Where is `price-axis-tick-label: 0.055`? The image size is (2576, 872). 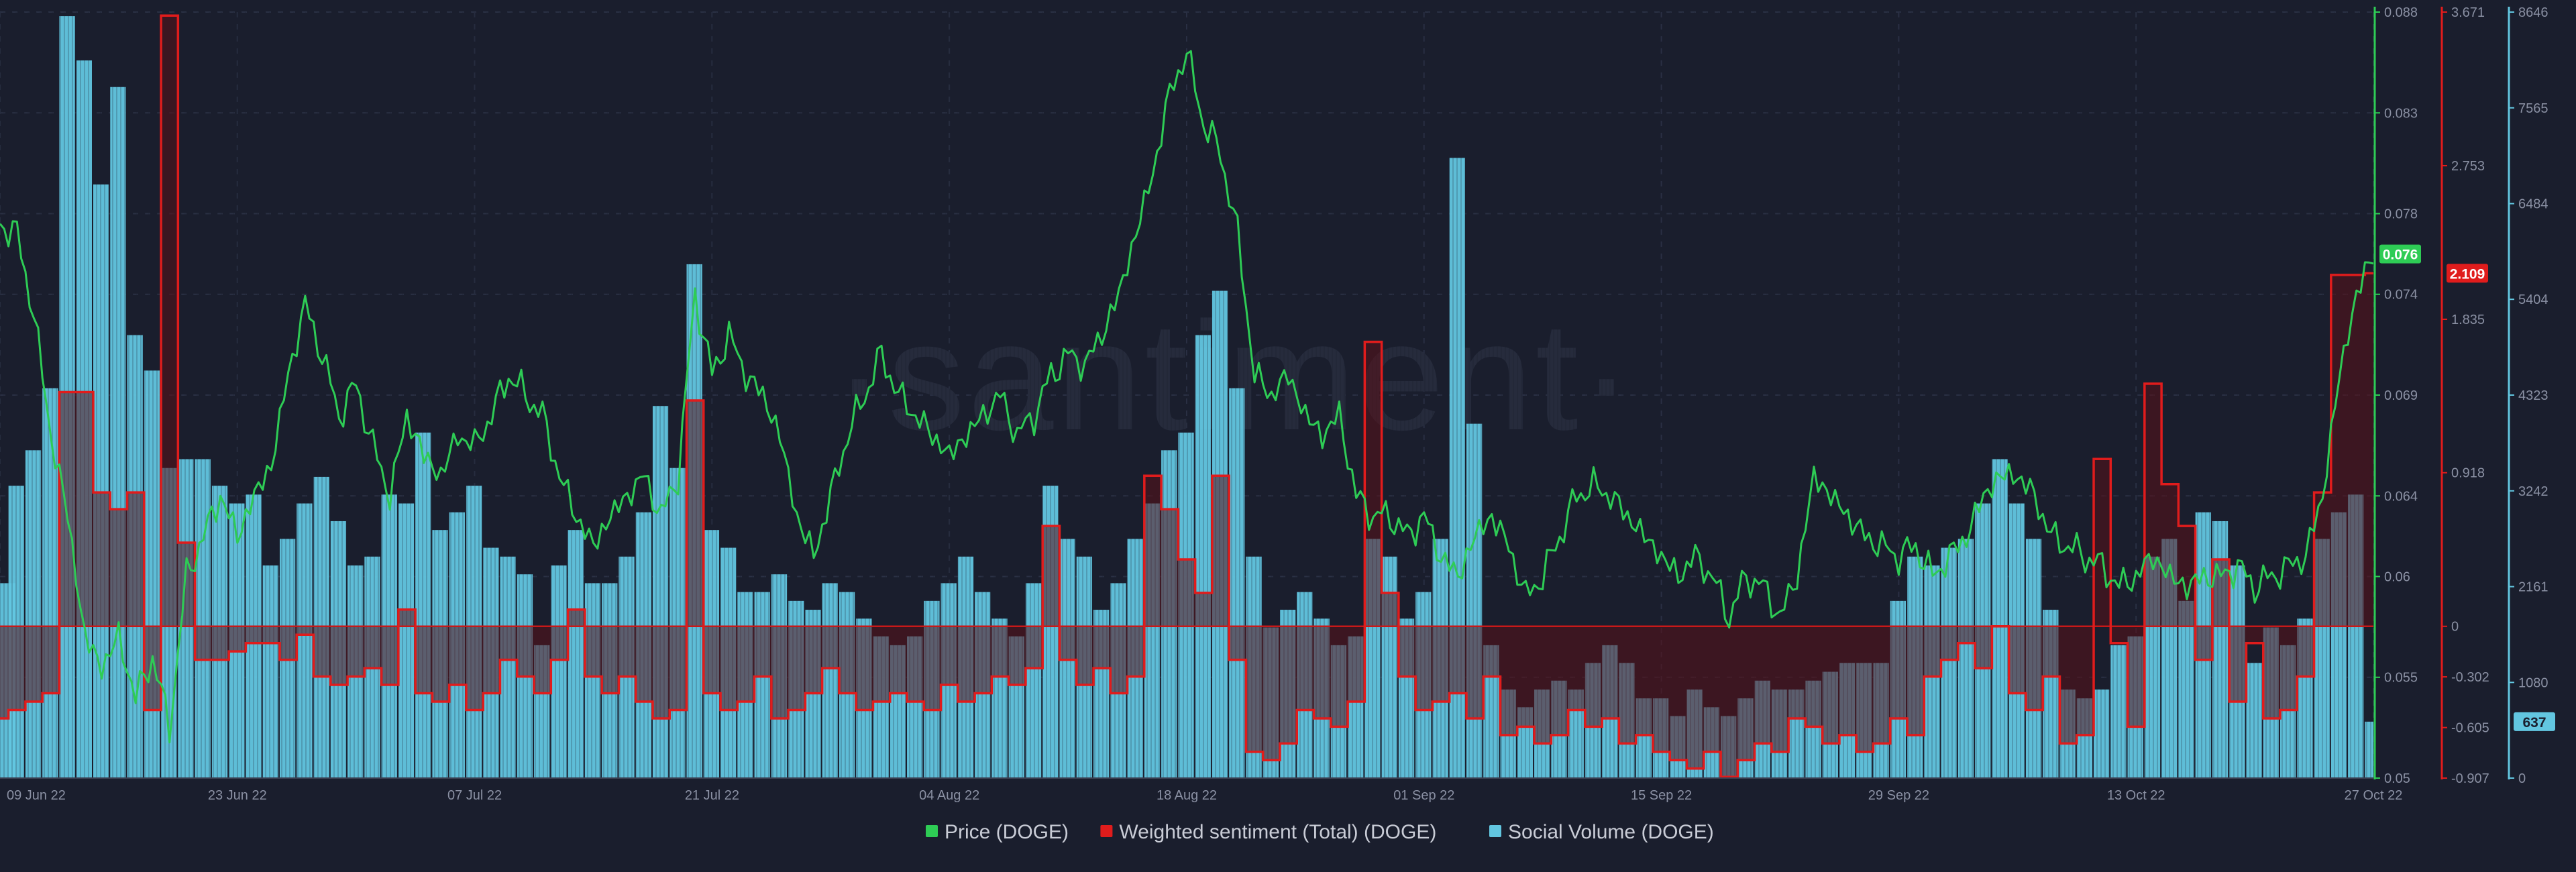
price-axis-tick-label: 0.055 is located at coordinates (2401, 679).